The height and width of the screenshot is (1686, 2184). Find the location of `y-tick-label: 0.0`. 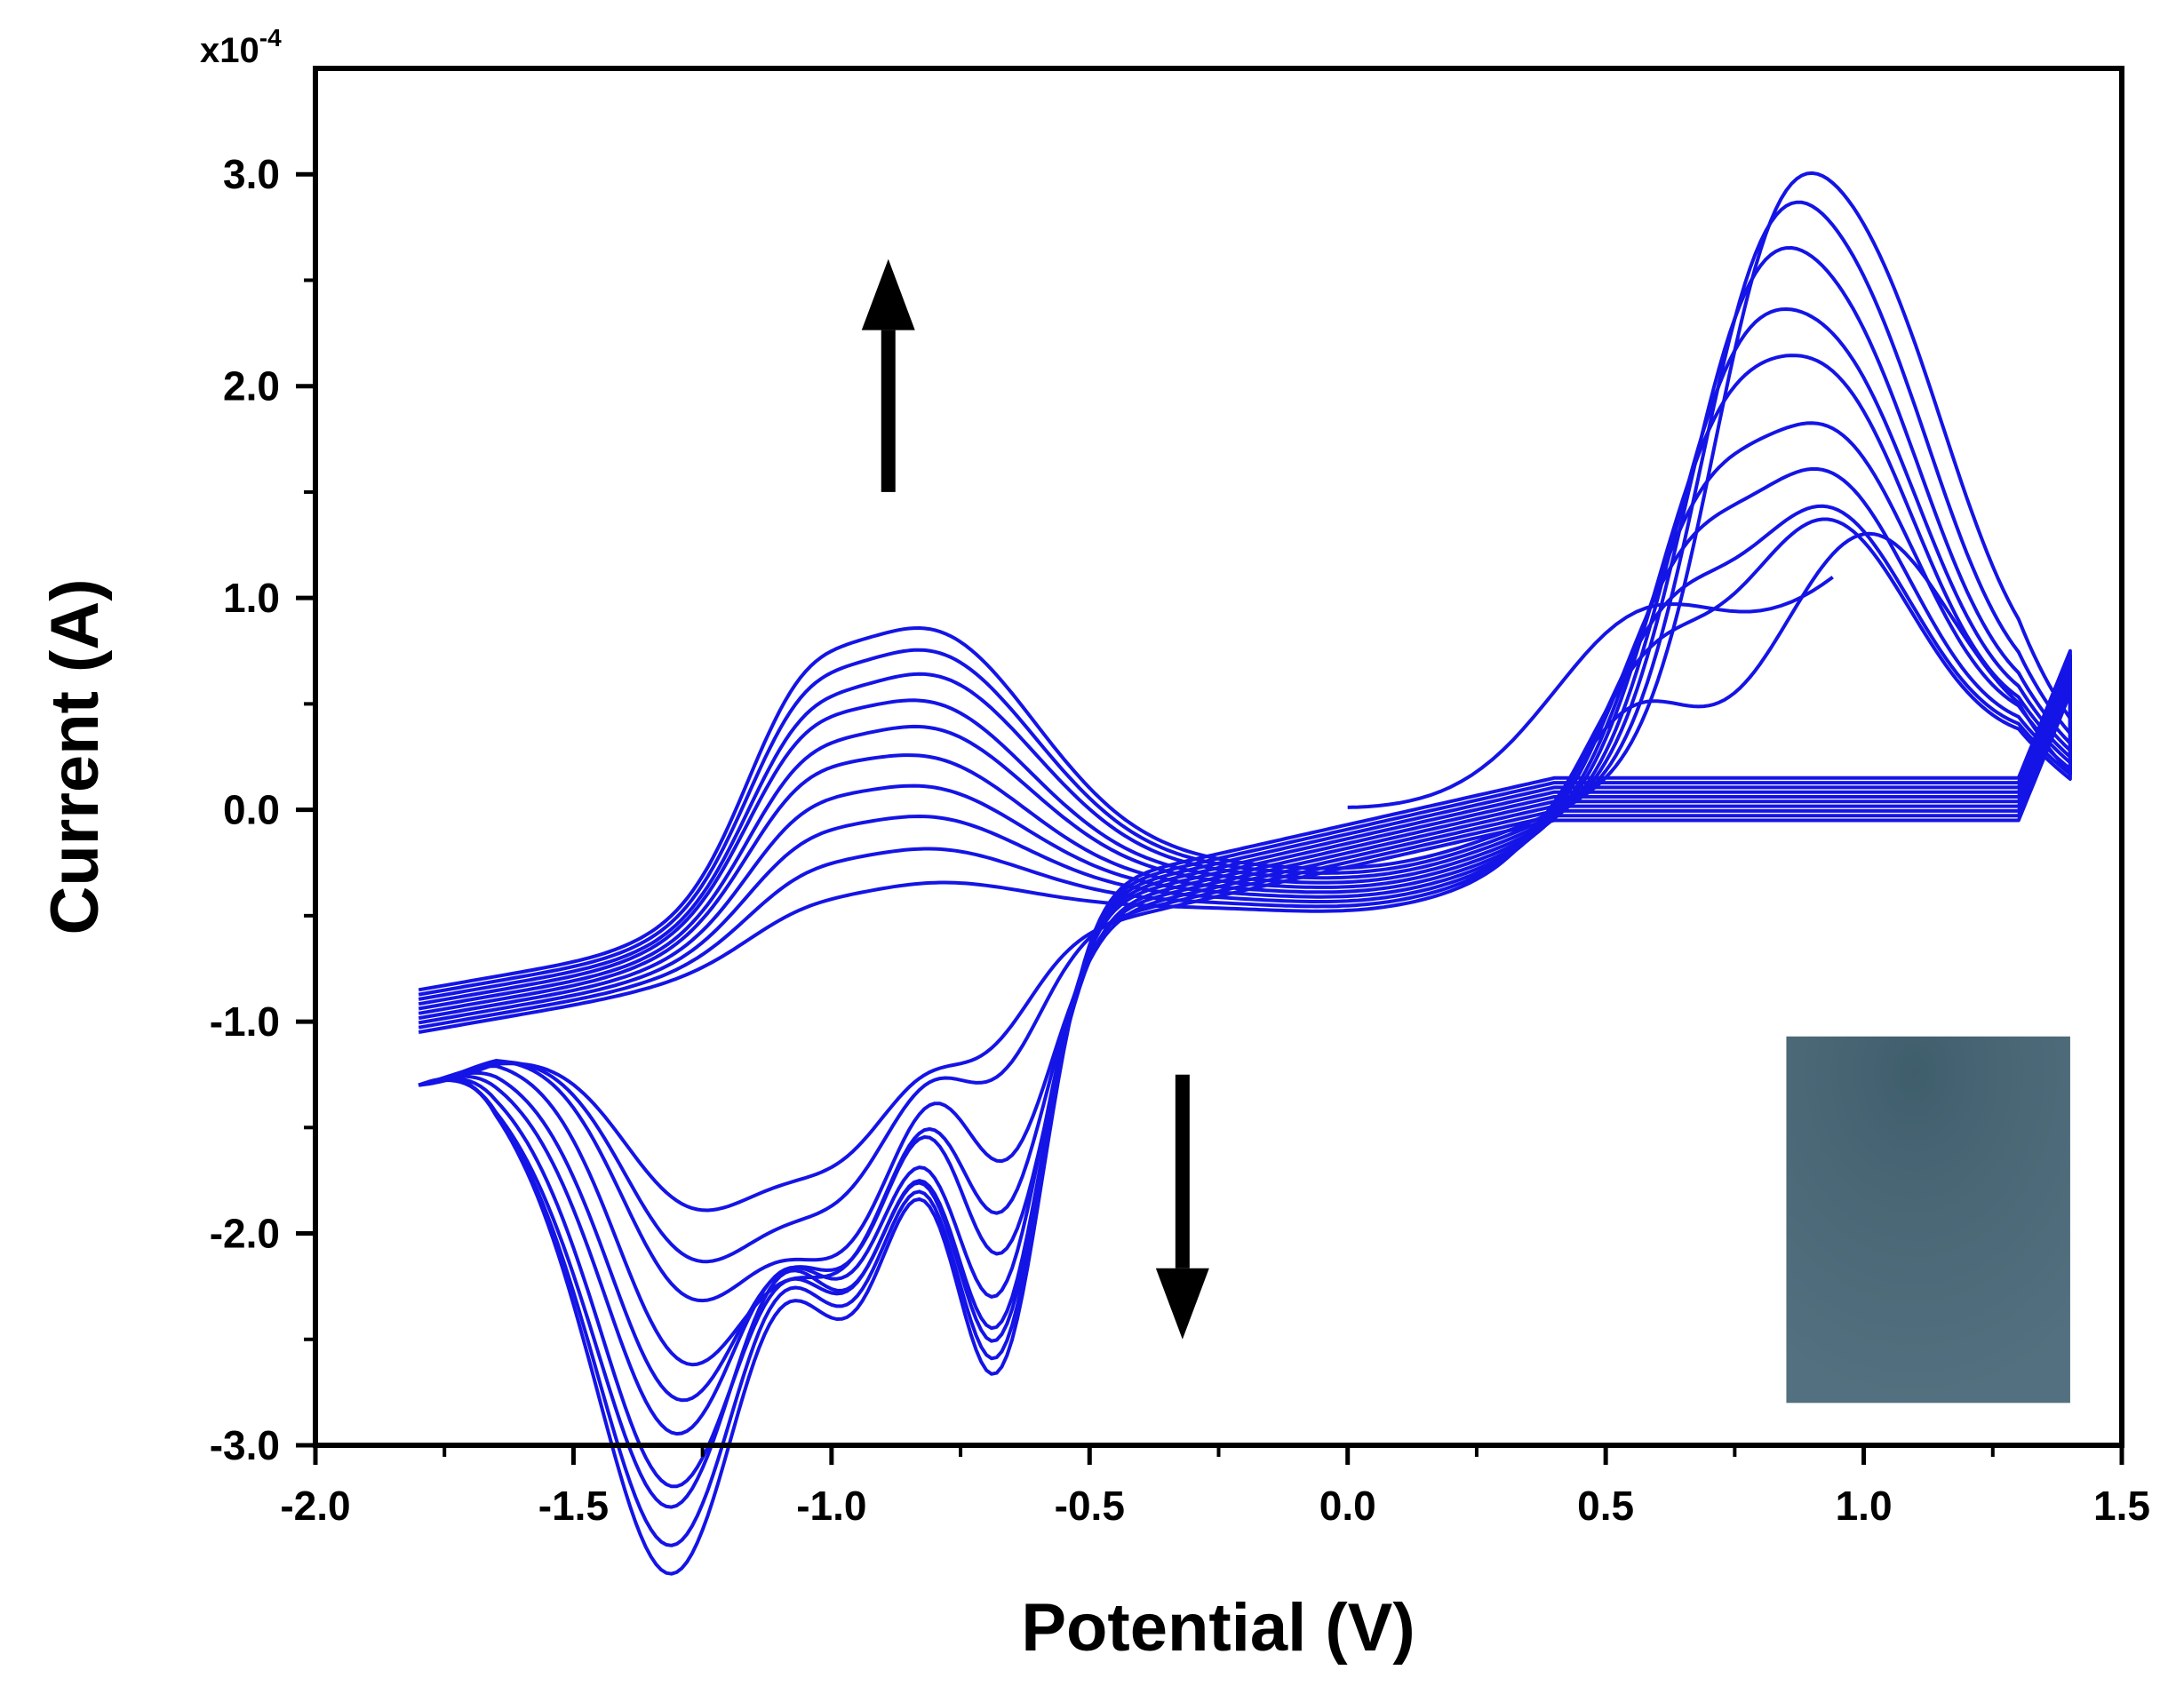

y-tick-label: 0.0 is located at coordinates (251, 810).